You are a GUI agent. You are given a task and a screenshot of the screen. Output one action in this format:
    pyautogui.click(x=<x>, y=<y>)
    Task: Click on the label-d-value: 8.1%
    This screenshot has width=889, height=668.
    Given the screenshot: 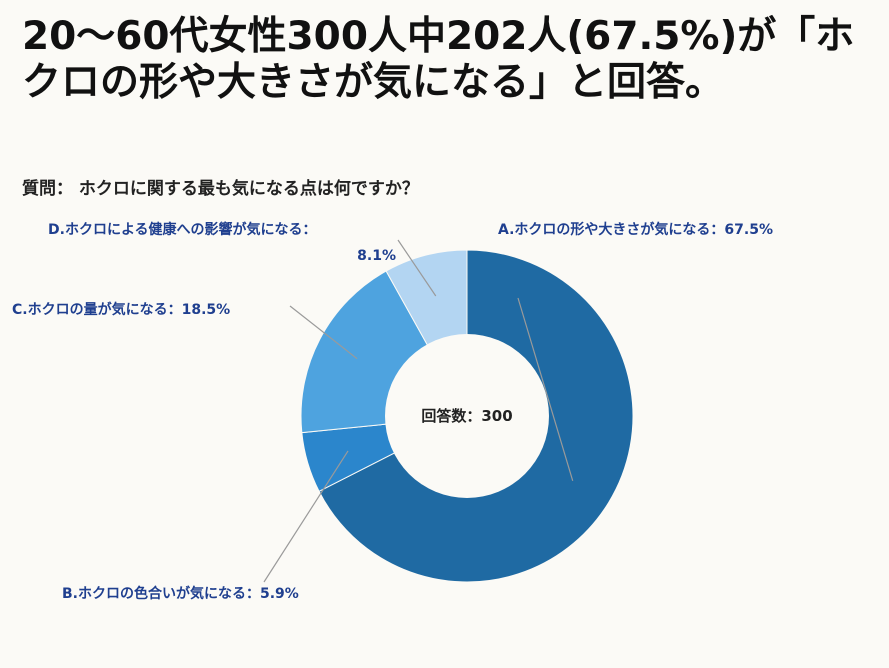 What is the action you would take?
    pyautogui.click(x=376, y=256)
    